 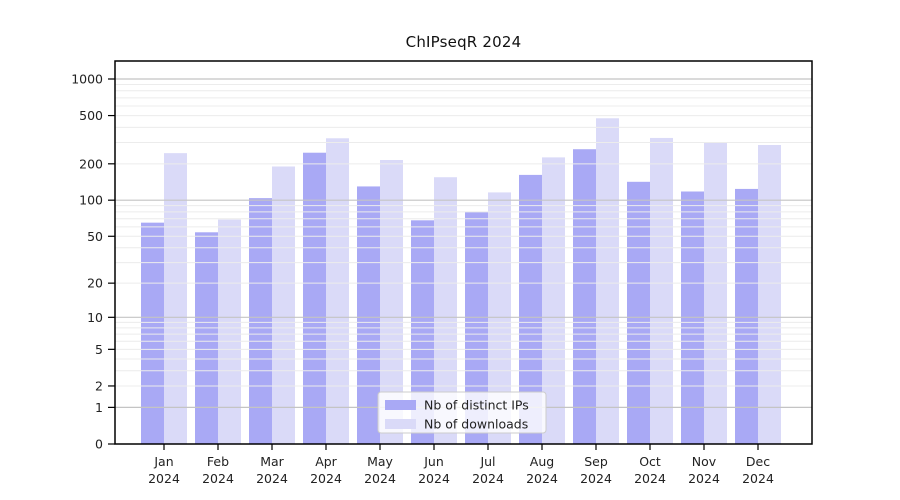 I want to click on bar-nb-of-distinct-ips-sep, so click(x=584, y=296).